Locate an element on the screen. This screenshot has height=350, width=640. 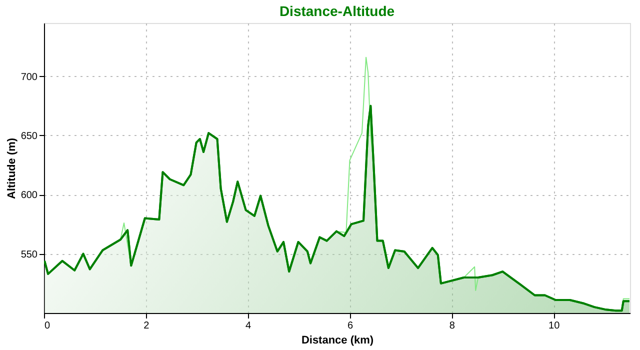
x-tick-label: 8 is located at coordinates (452, 326).